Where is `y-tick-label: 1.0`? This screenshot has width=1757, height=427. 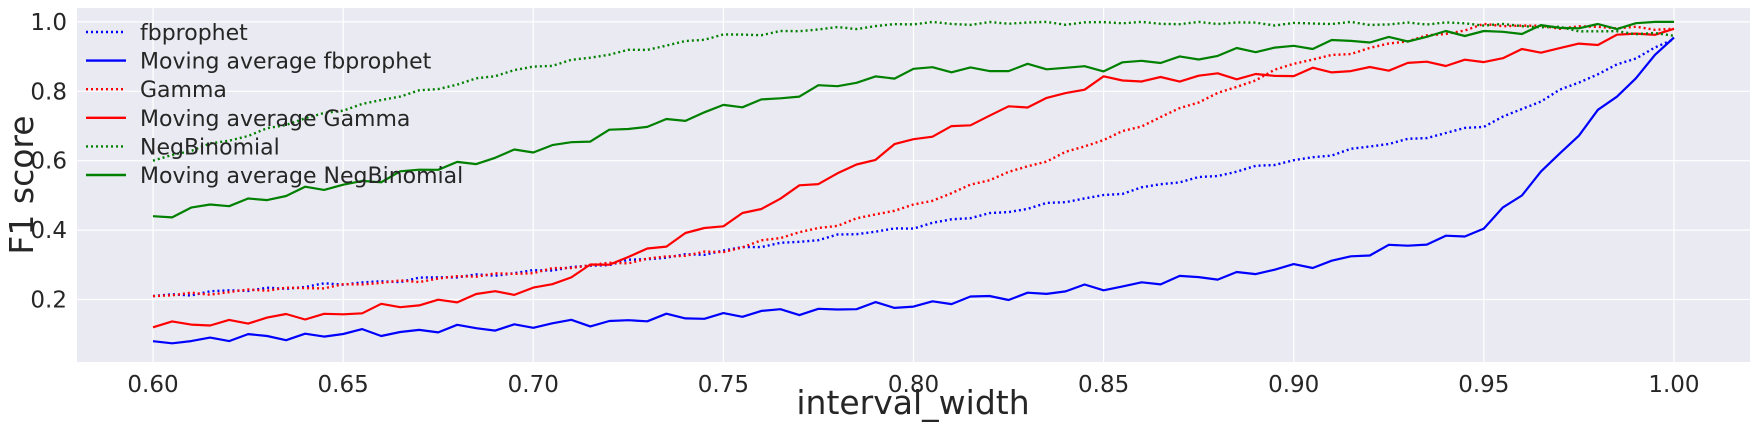
y-tick-label: 1.0 is located at coordinates (48, 23).